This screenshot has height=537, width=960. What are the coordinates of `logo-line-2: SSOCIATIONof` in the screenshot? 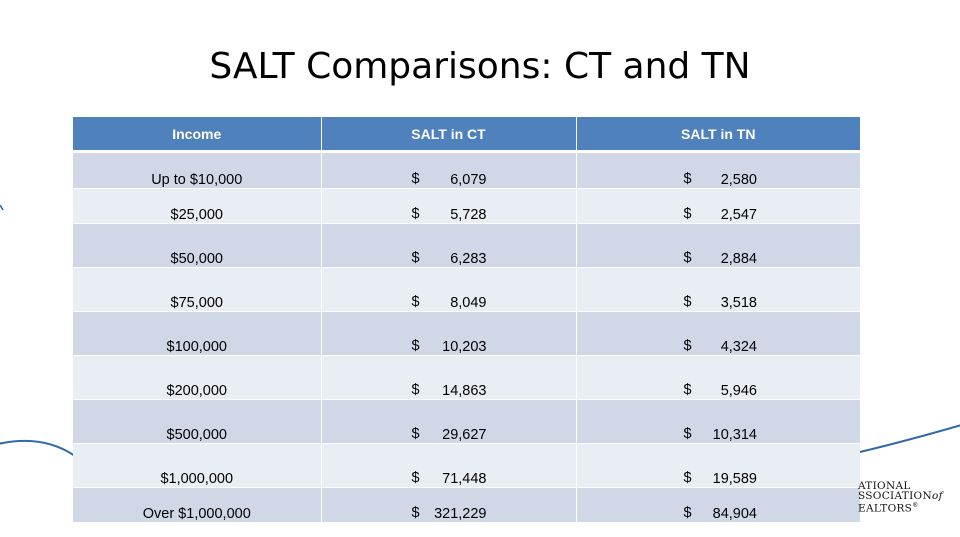 It's located at (900, 496).